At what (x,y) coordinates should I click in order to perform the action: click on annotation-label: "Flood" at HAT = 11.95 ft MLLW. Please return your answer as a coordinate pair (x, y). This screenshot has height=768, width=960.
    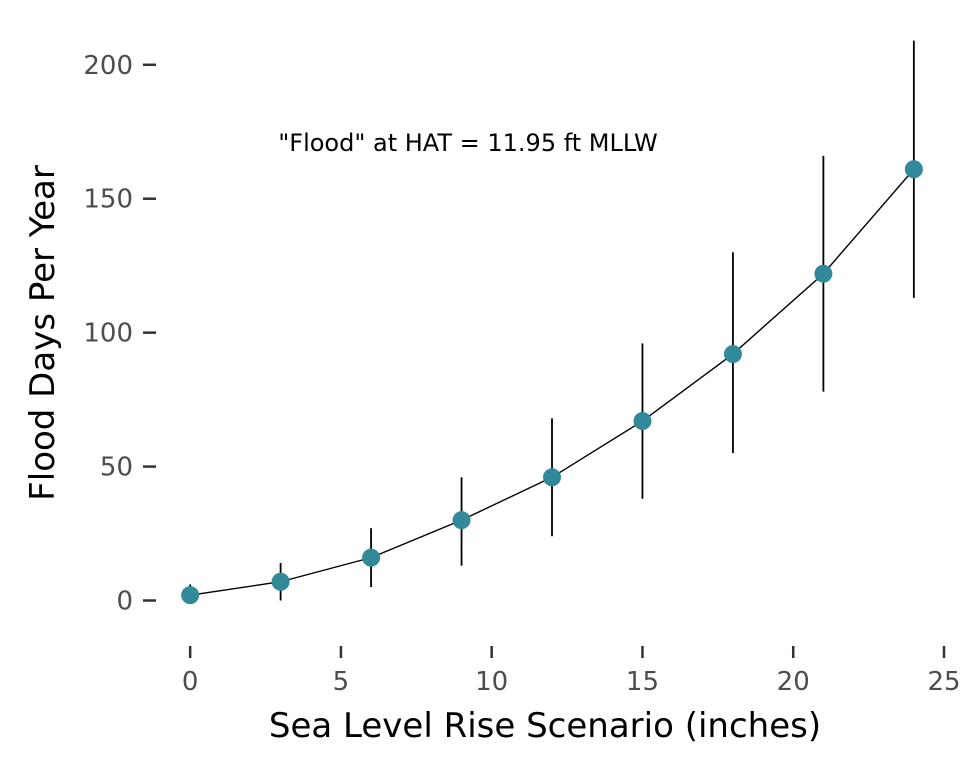
    Looking at the image, I should click on (468, 143).